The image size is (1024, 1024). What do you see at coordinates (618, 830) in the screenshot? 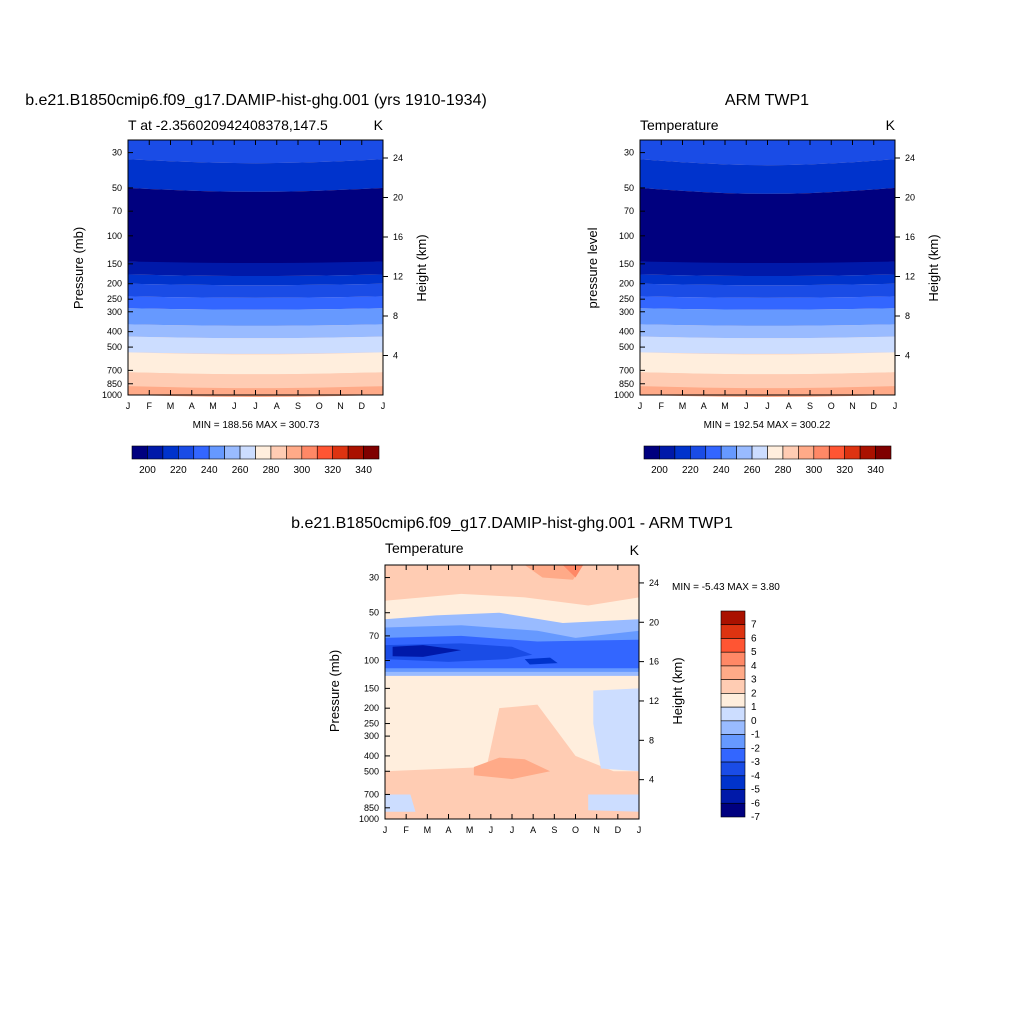
I see `x-tick-label: D` at bounding box center [618, 830].